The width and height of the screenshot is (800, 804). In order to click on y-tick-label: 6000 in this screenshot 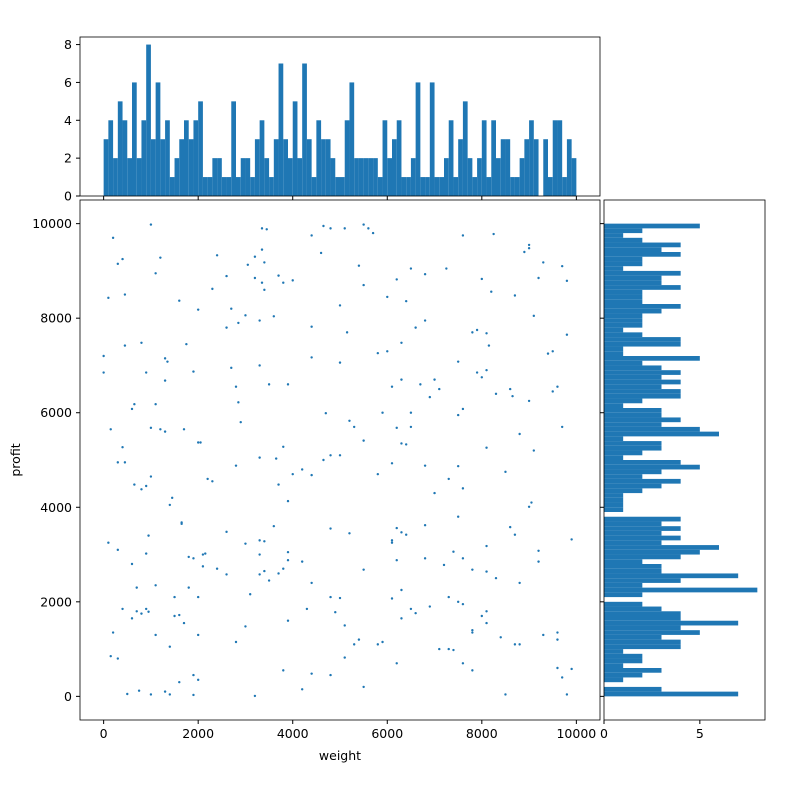, I will do `click(56, 412)`.